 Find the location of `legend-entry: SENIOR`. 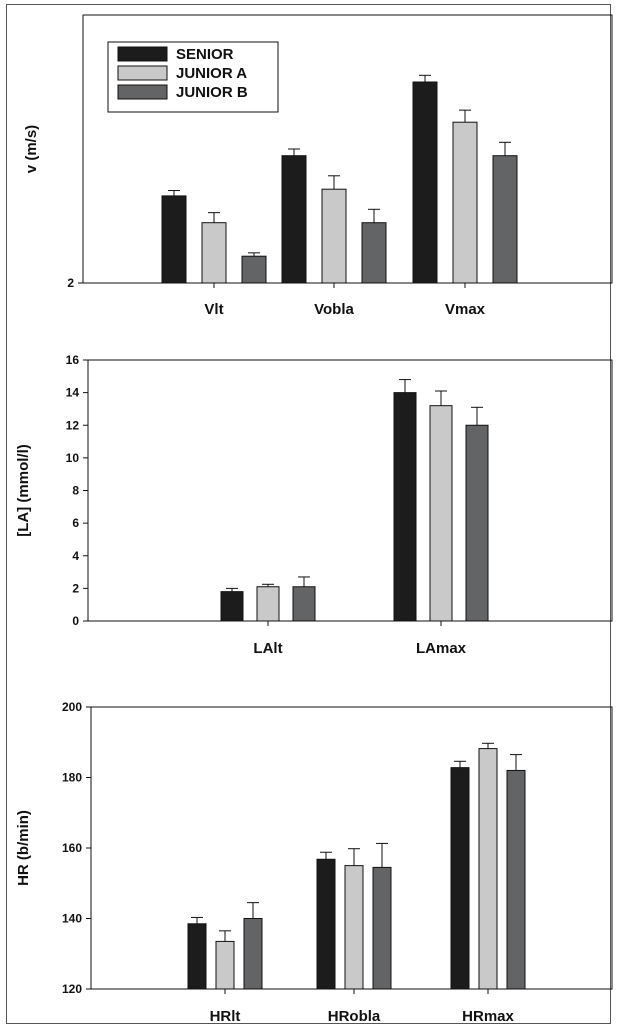

legend-entry: SENIOR is located at coordinates (205, 54).